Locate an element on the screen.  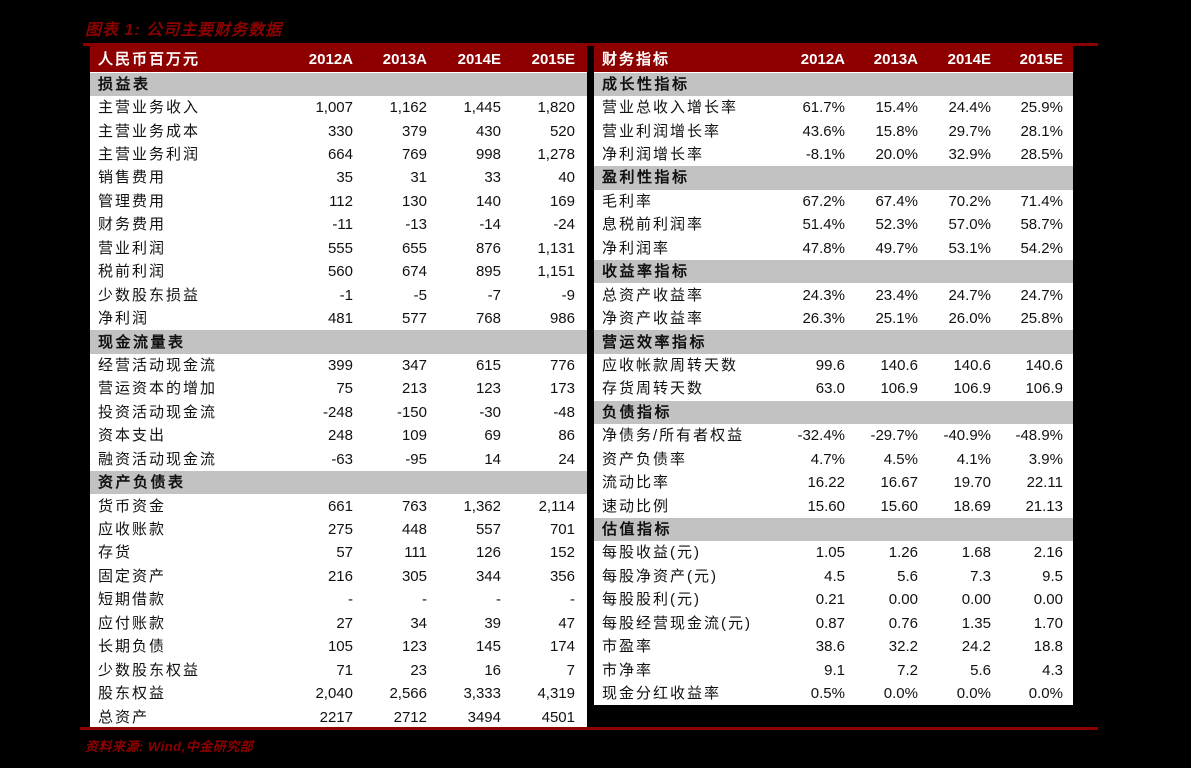
source-attribution: 资料来源: Wind,中金研究部 is located at coordinates (169, 746).